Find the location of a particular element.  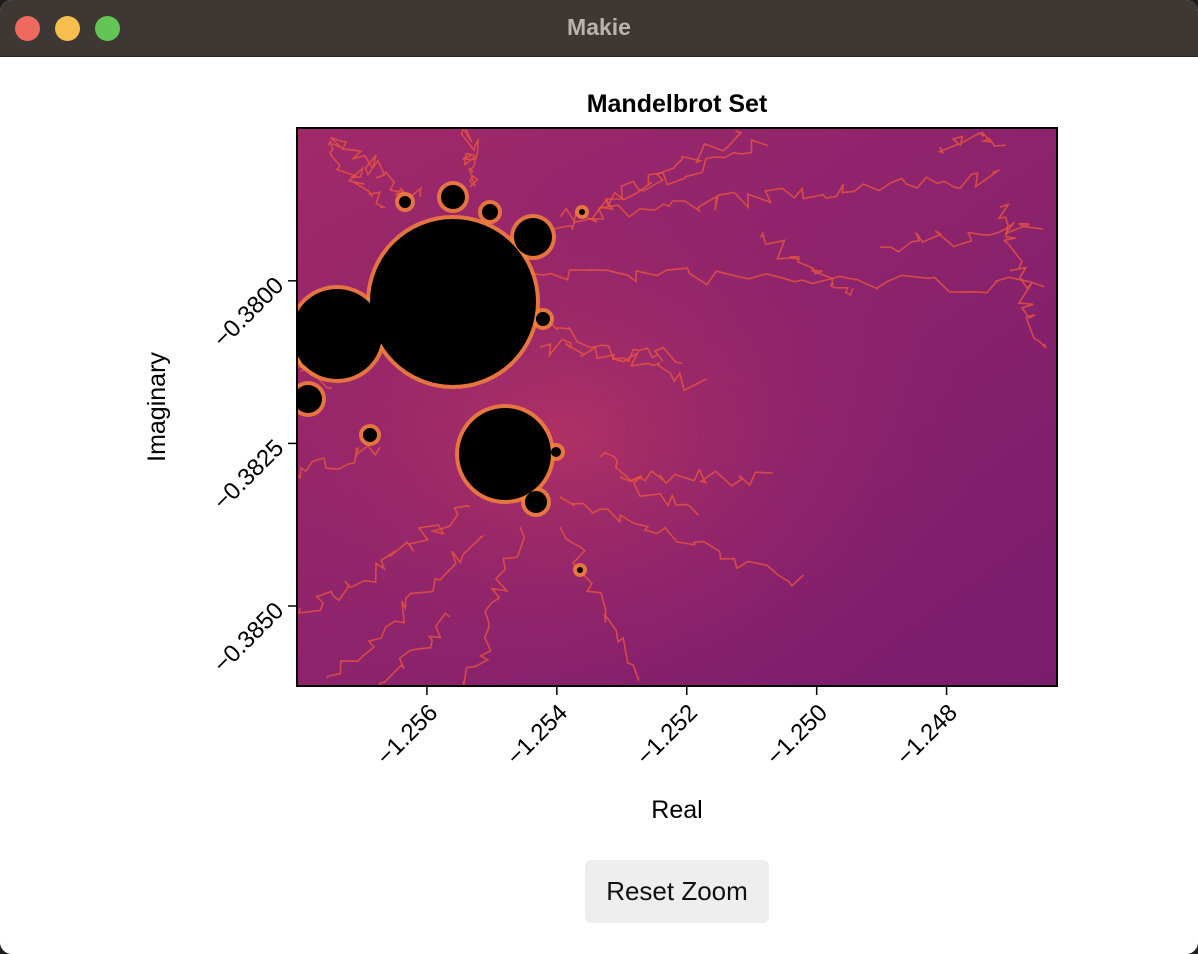

y-axis-label: Imaginary is located at coordinates (157, 407).